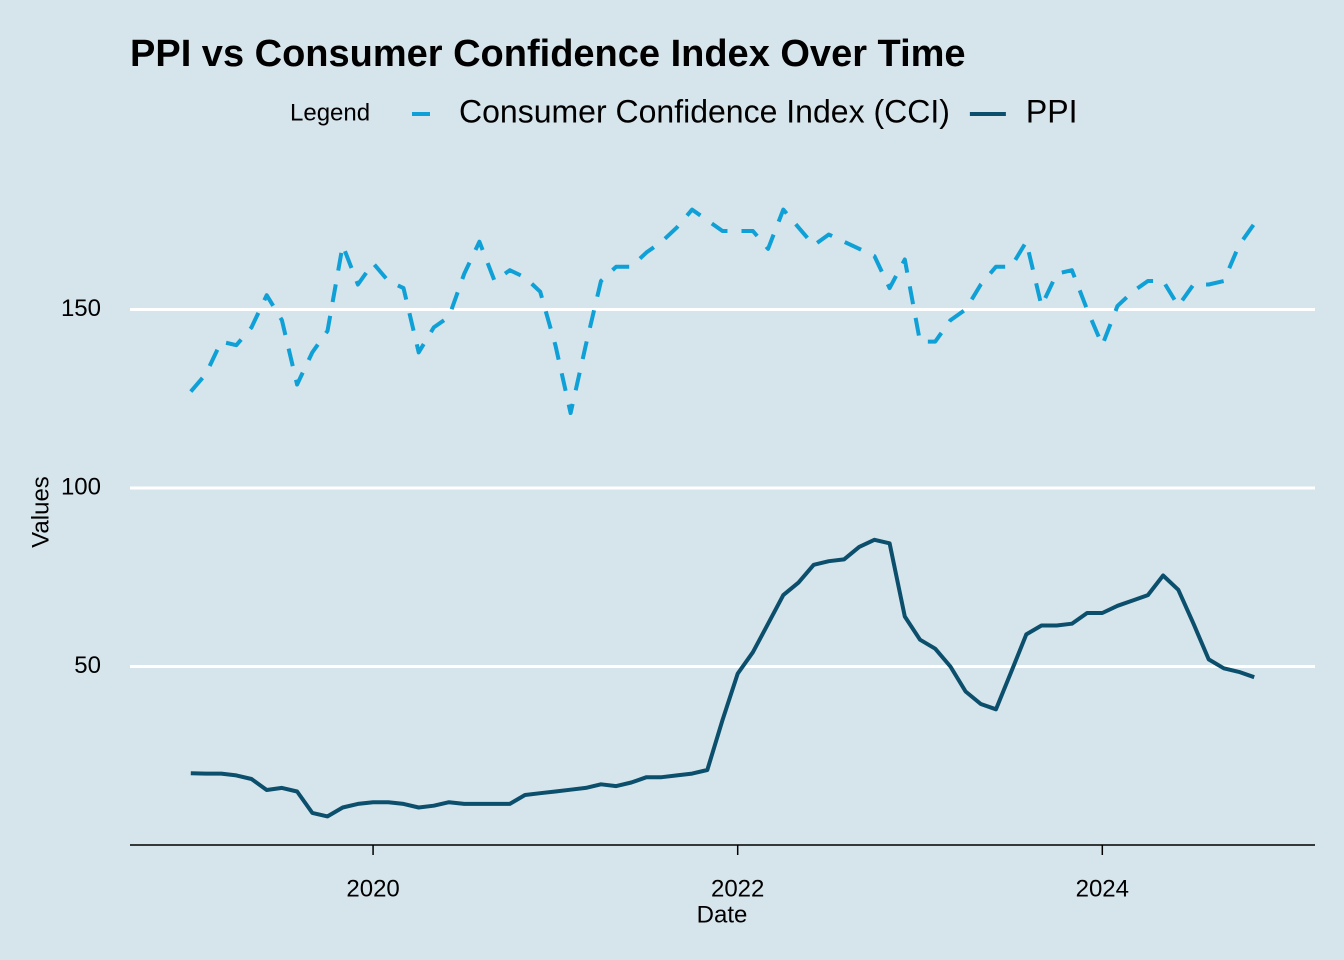  What do you see at coordinates (330, 112) in the screenshot?
I see `legend-title: Legend` at bounding box center [330, 112].